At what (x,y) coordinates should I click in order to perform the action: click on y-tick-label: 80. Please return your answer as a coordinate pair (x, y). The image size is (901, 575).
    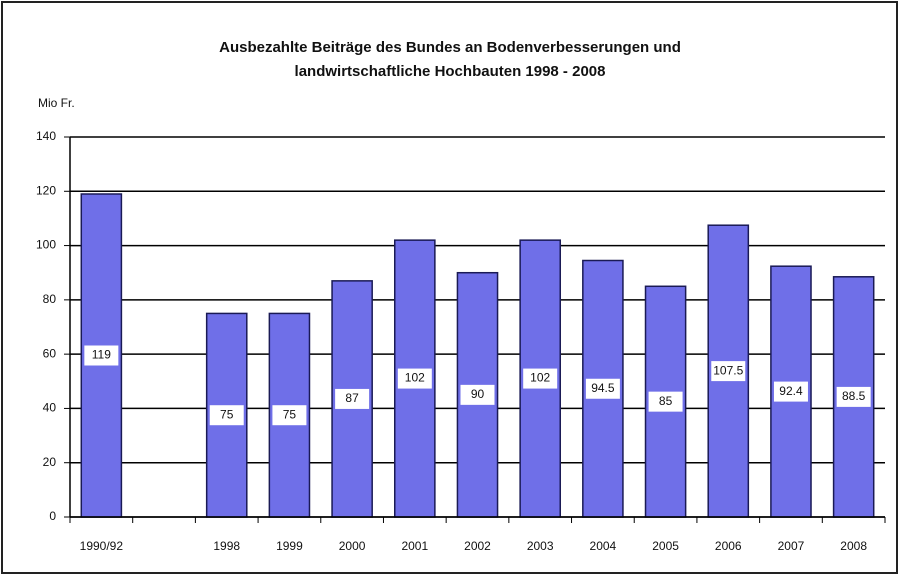
    Looking at the image, I should click on (50, 299).